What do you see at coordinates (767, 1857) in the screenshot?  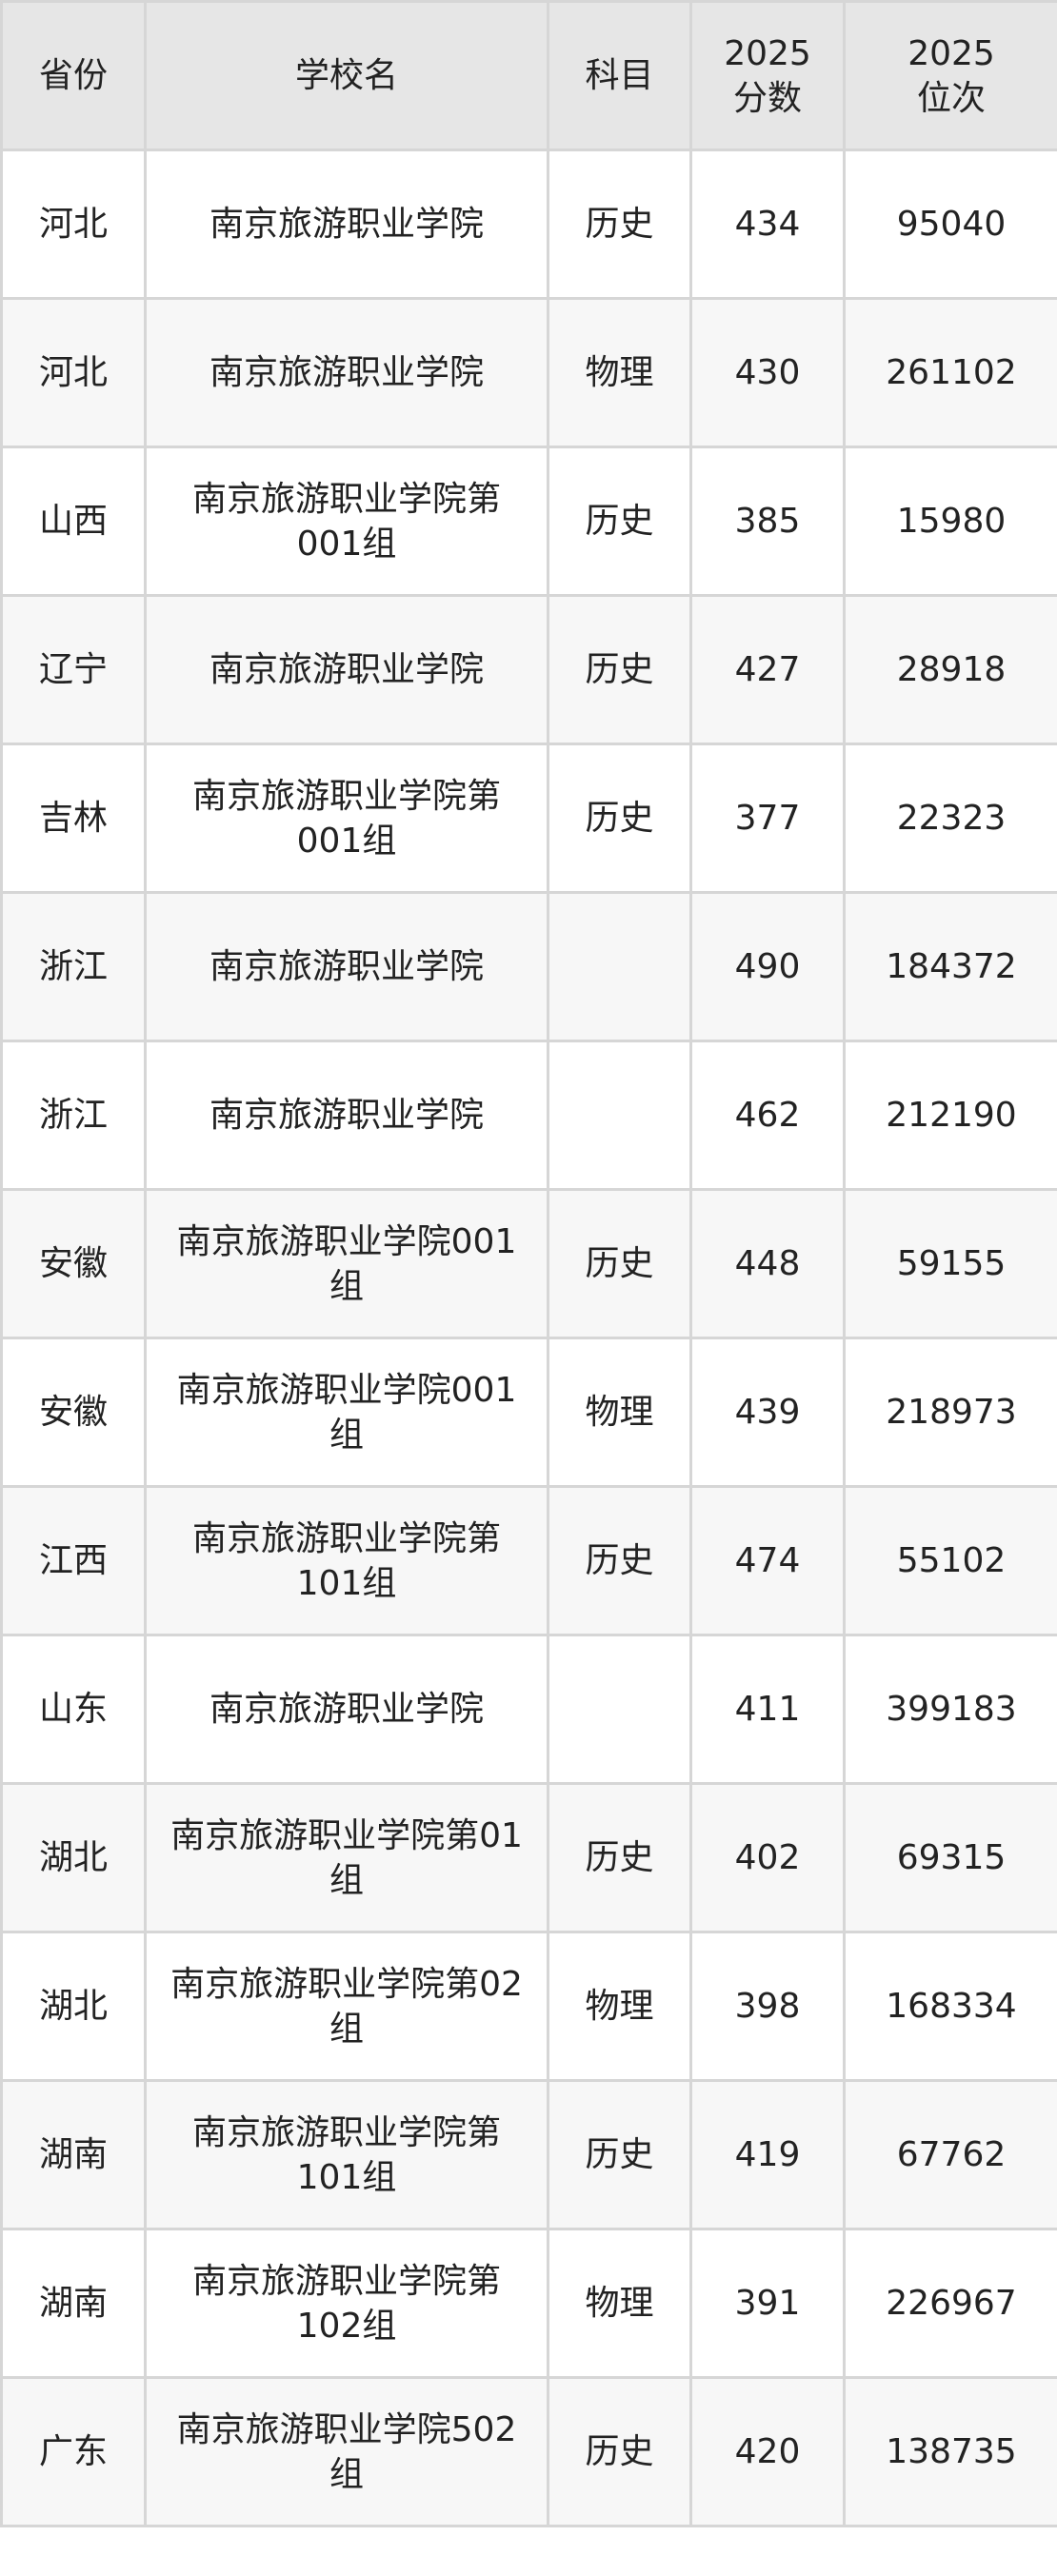 I see `cell-score: 402` at bounding box center [767, 1857].